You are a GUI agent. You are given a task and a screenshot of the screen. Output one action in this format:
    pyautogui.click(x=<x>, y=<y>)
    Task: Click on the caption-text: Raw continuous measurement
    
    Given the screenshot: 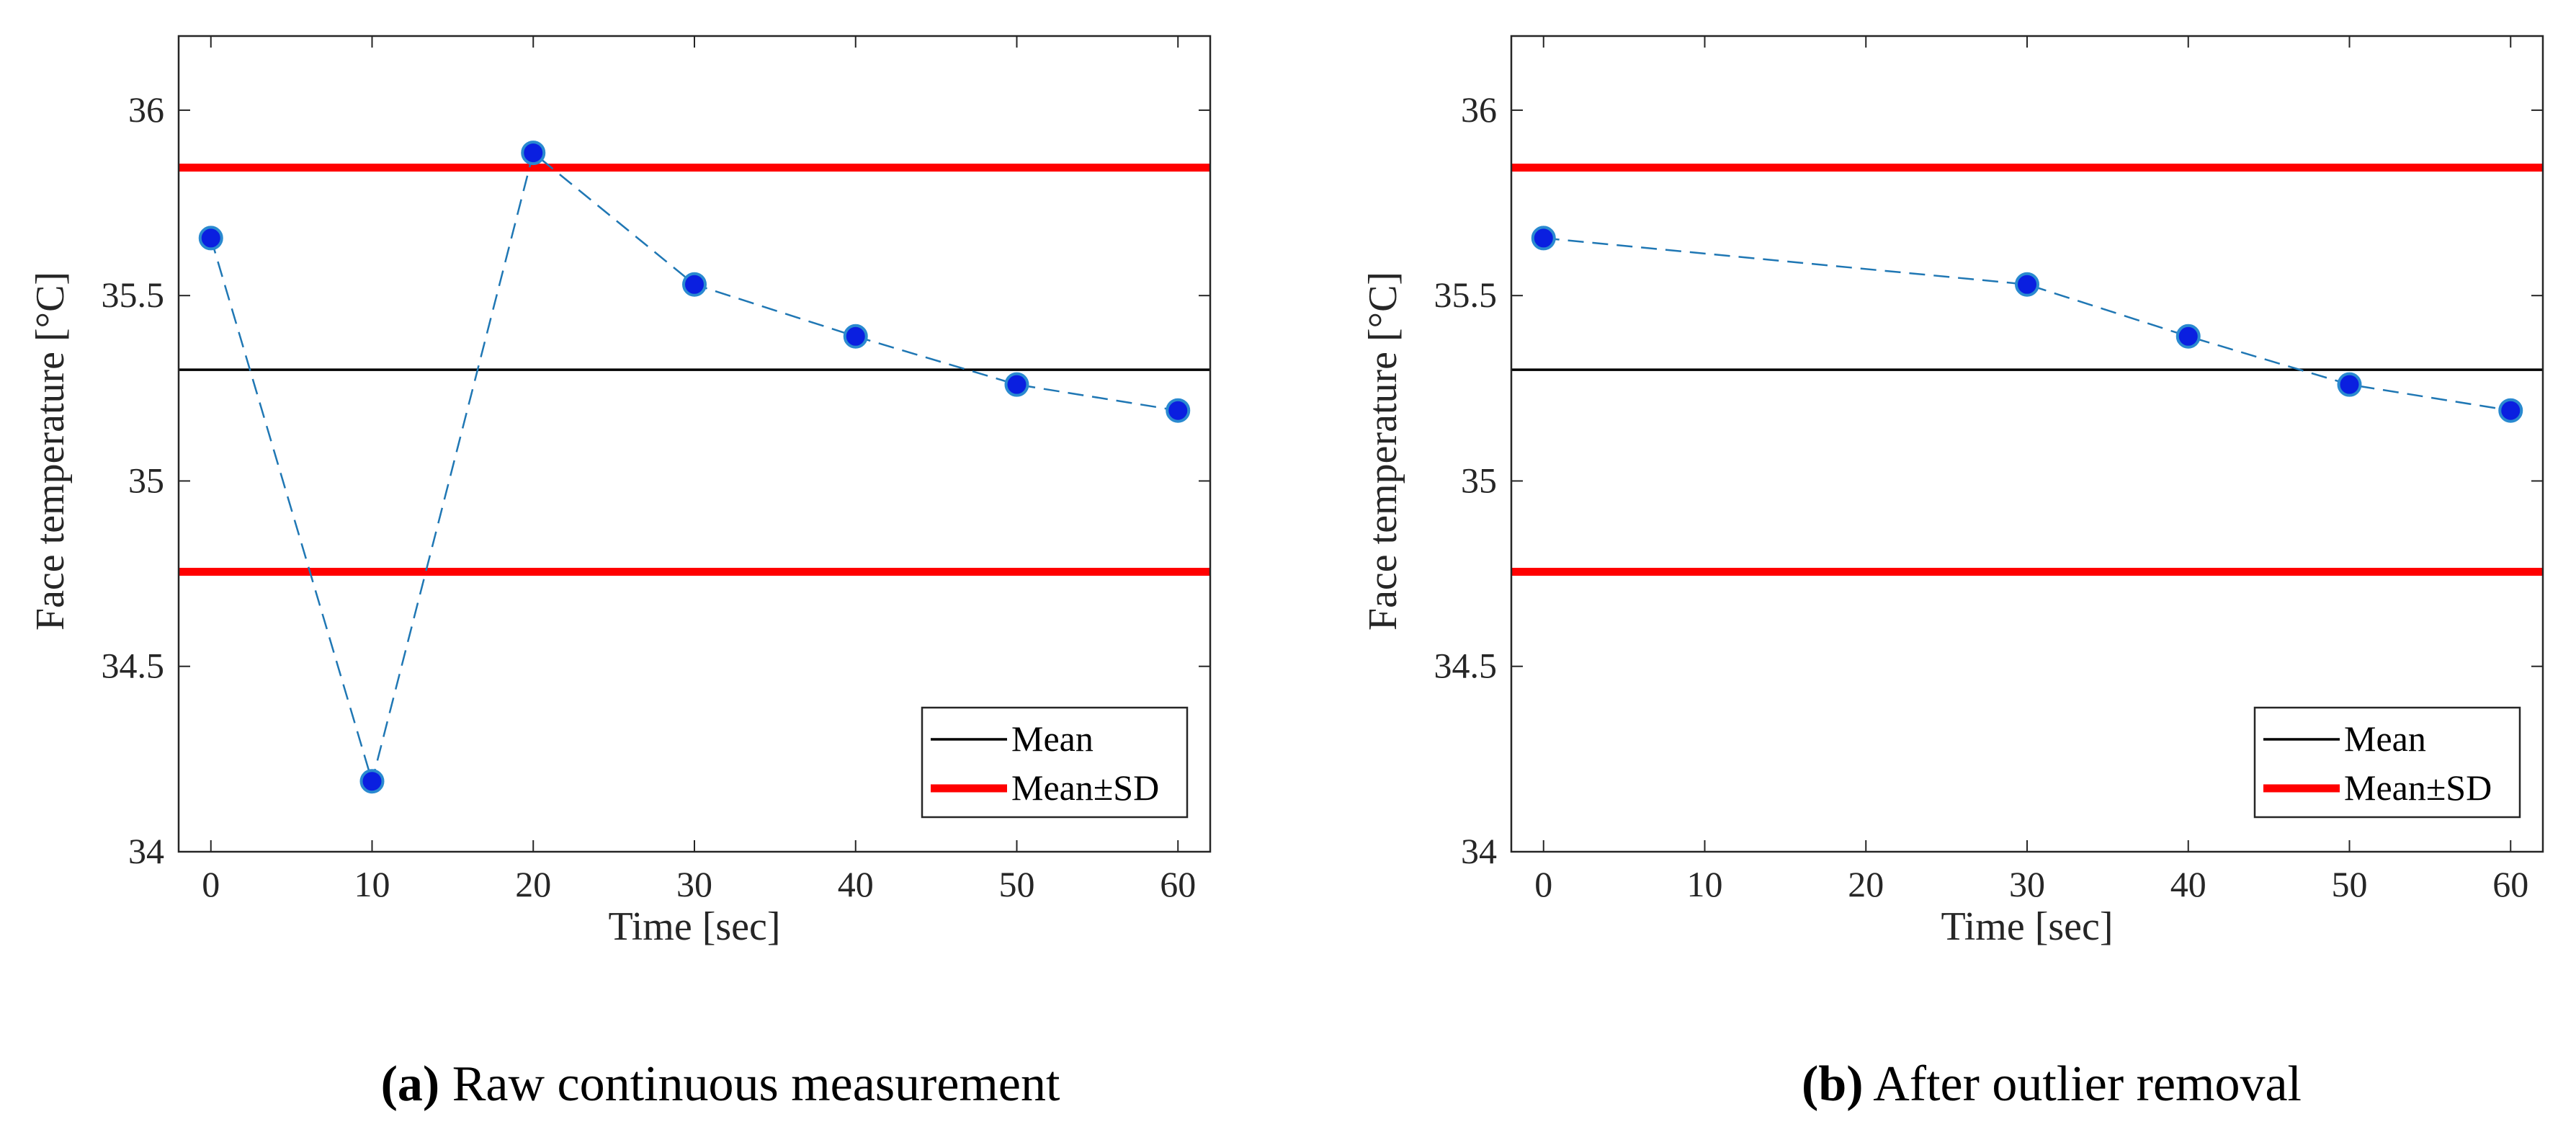 What is the action you would take?
    pyautogui.click(x=756, y=1084)
    